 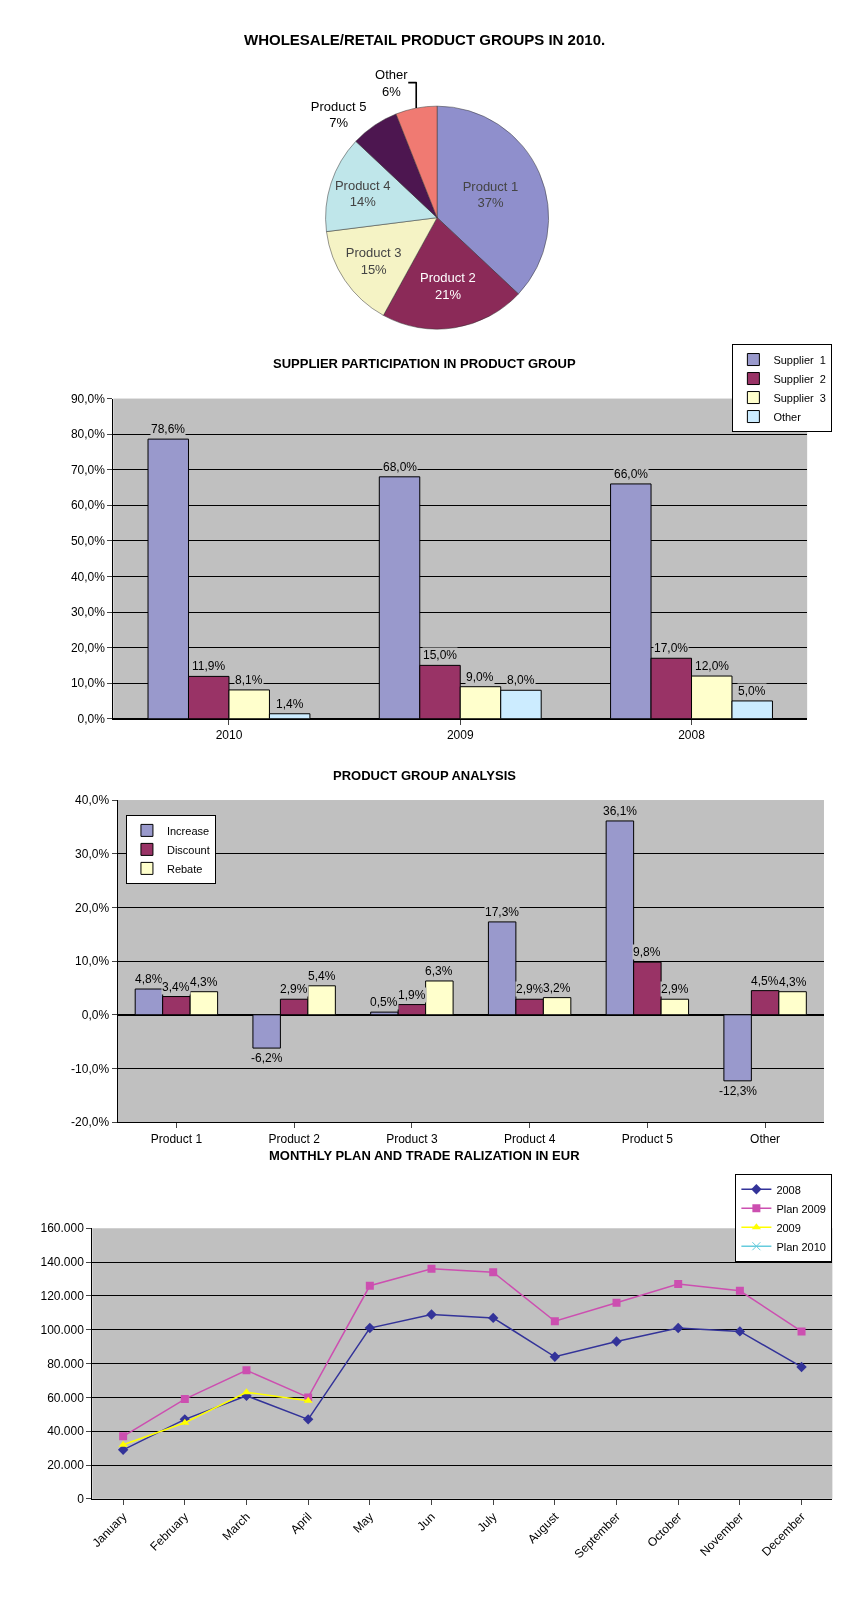 What do you see at coordinates (647, 1138) in the screenshot?
I see `x-tick-label: Product 5` at bounding box center [647, 1138].